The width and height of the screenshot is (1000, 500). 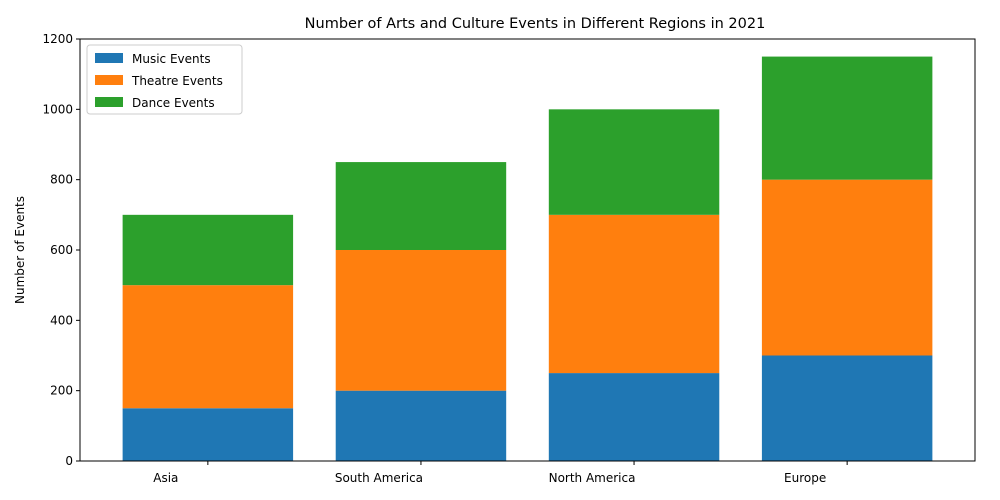 What do you see at coordinates (847, 408) in the screenshot?
I see `bar-music-events-europe` at bounding box center [847, 408].